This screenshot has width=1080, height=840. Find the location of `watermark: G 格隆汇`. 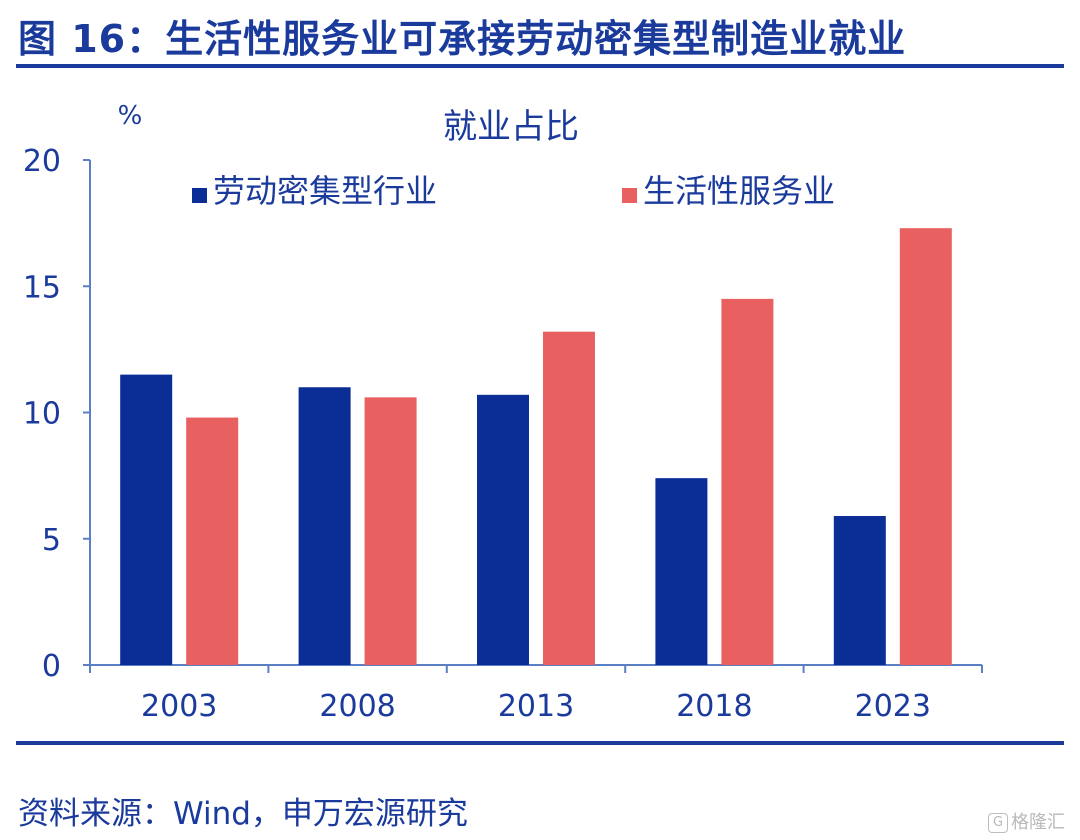

watermark: G 格隆汇 is located at coordinates (1026, 821).